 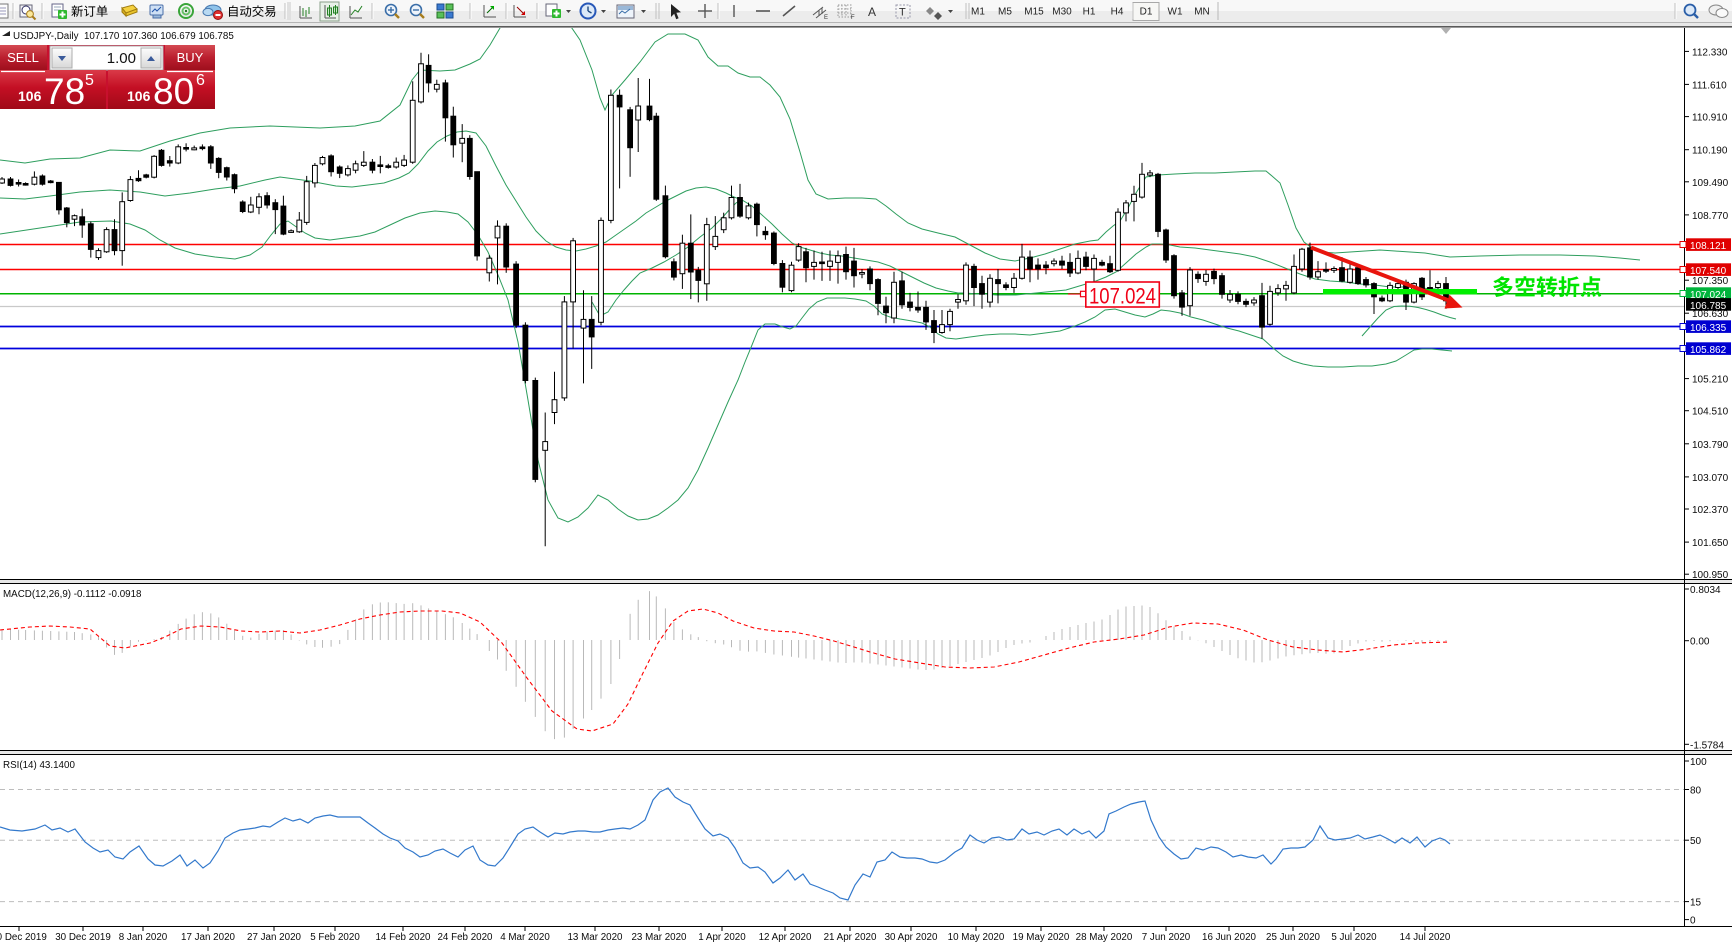 I want to click on svg-text: M1, so click(x=978, y=12).